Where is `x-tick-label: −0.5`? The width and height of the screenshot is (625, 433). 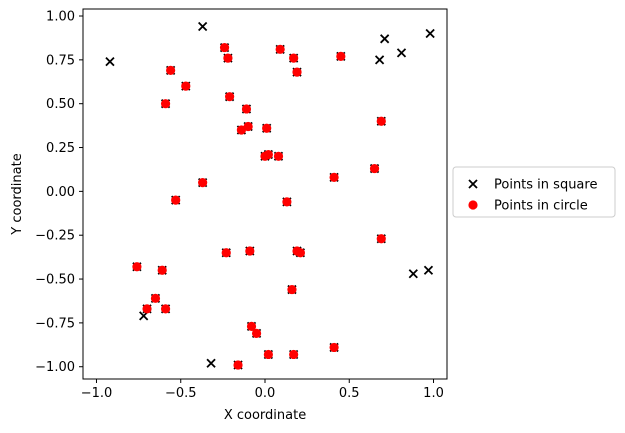 x-tick-label: −0.5 is located at coordinates (181, 393).